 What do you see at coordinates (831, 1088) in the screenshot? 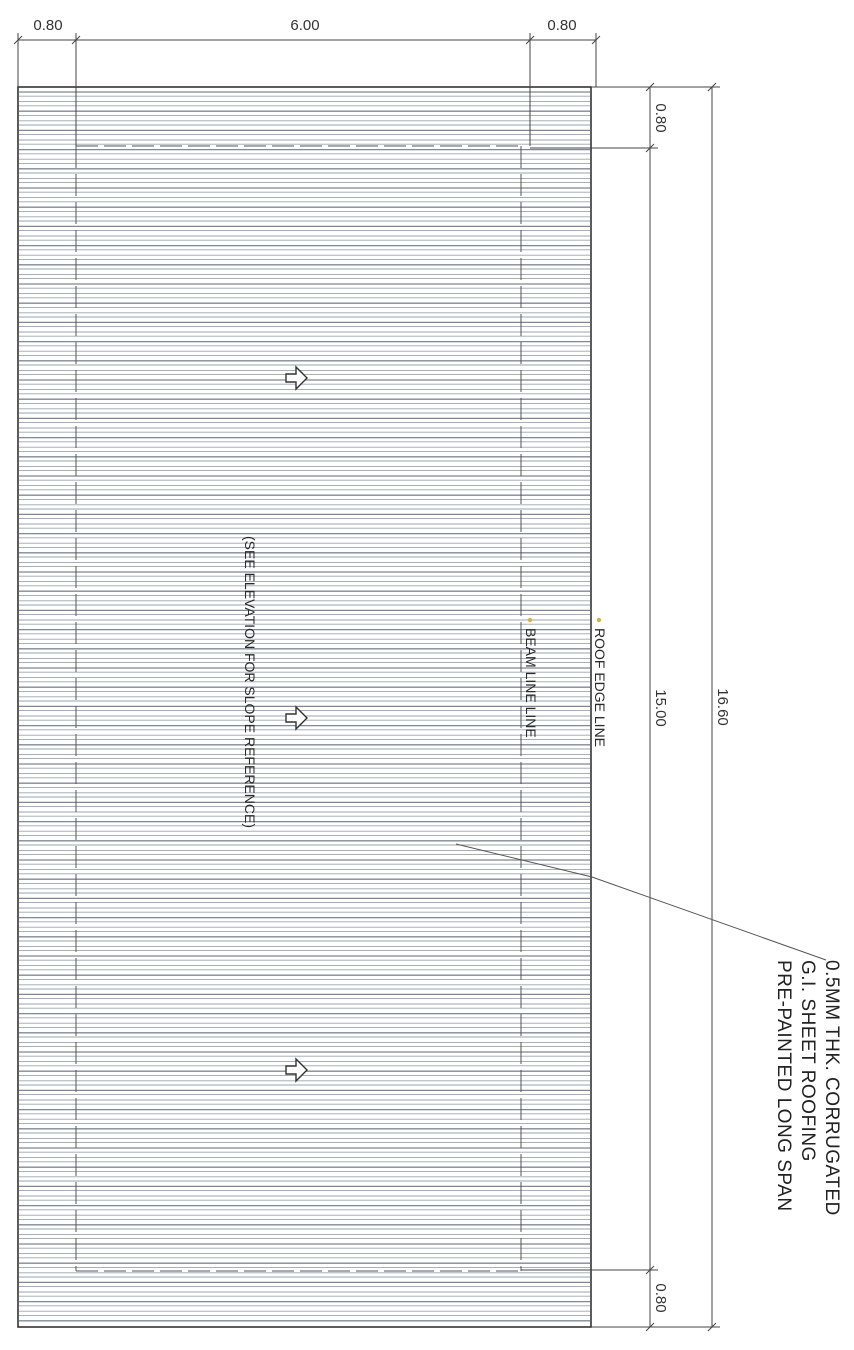
I see `callout-line-1: 0.5MM THK. CORRUGATED` at bounding box center [831, 1088].